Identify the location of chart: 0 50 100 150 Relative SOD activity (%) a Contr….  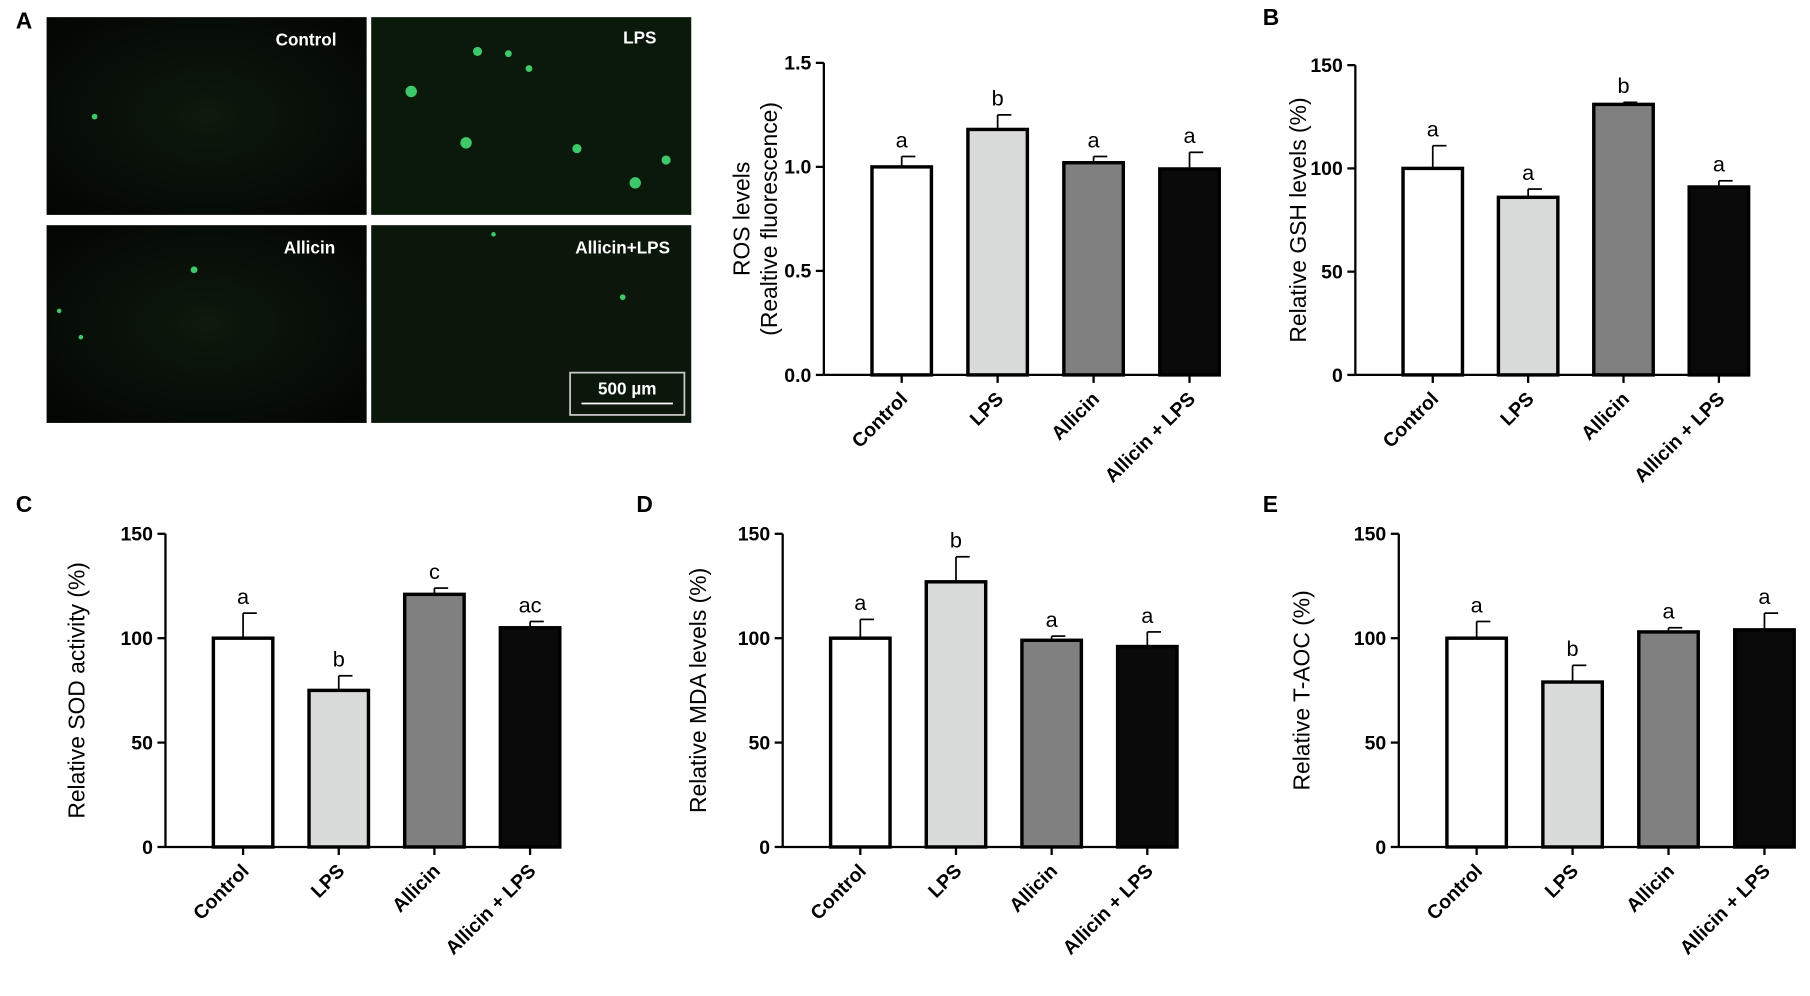
(312, 741).